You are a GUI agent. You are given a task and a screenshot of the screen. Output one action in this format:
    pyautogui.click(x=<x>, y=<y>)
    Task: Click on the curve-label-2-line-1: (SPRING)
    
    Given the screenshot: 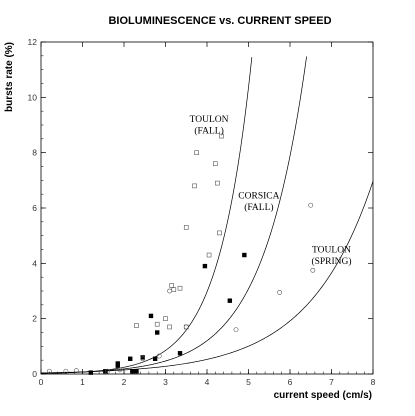 What is the action you would take?
    pyautogui.click(x=331, y=261)
    